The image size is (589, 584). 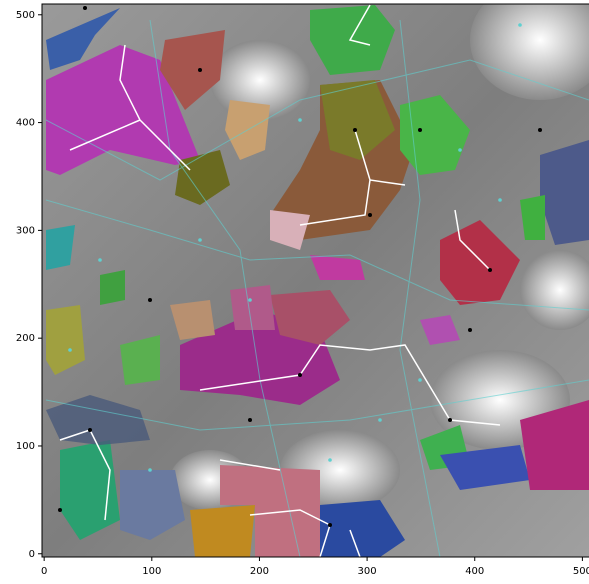 I want to click on y-tick-label: 0, so click(x=32, y=554).